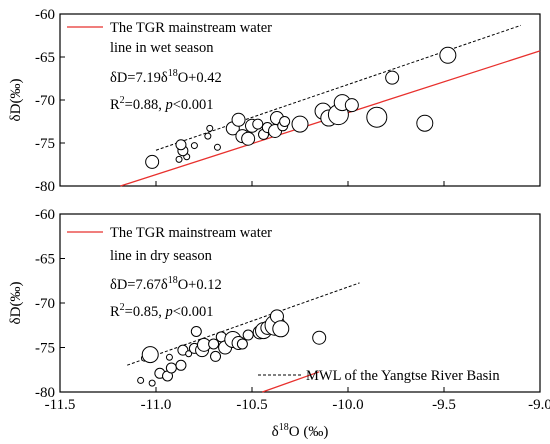 This screenshot has width=550, height=444. Describe the element at coordinates (156, 405) in the screenshot. I see `x-tick-label: -11.0` at that location.